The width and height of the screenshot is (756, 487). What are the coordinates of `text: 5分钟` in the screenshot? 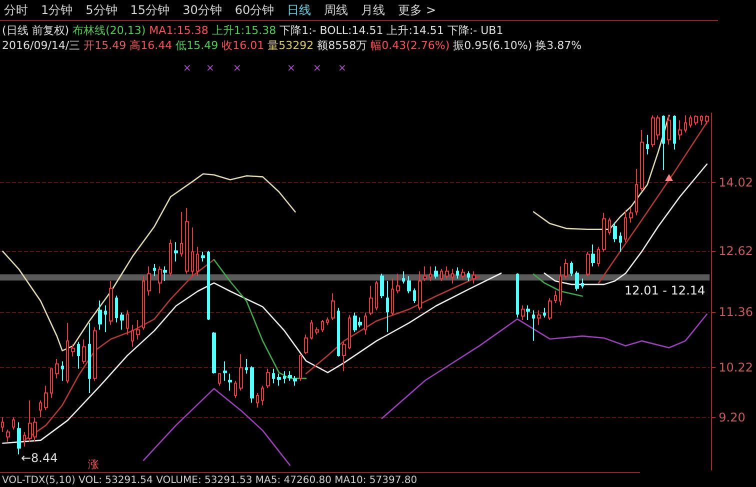 It's located at (102, 10).